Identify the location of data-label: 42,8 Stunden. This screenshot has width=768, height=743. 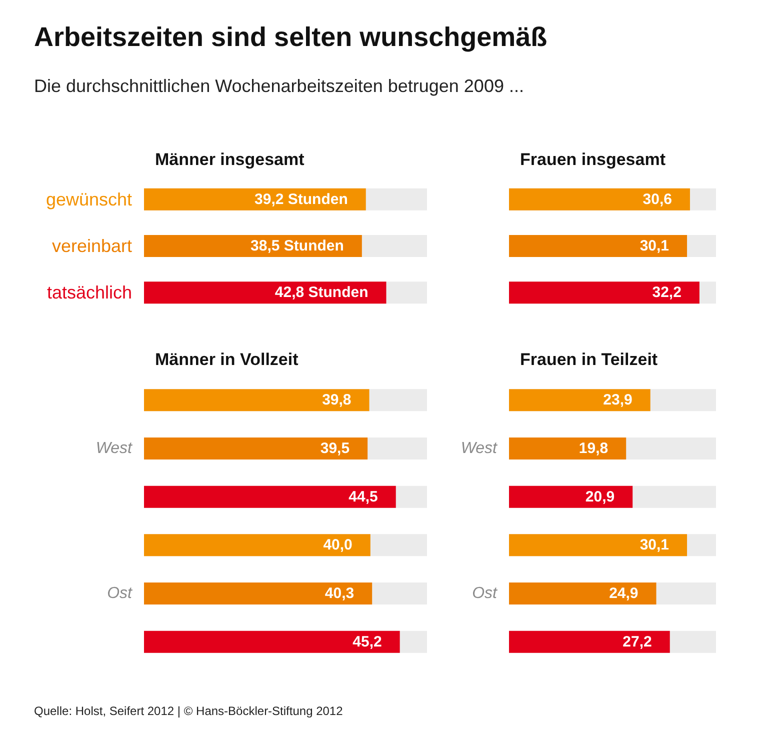
(321, 293).